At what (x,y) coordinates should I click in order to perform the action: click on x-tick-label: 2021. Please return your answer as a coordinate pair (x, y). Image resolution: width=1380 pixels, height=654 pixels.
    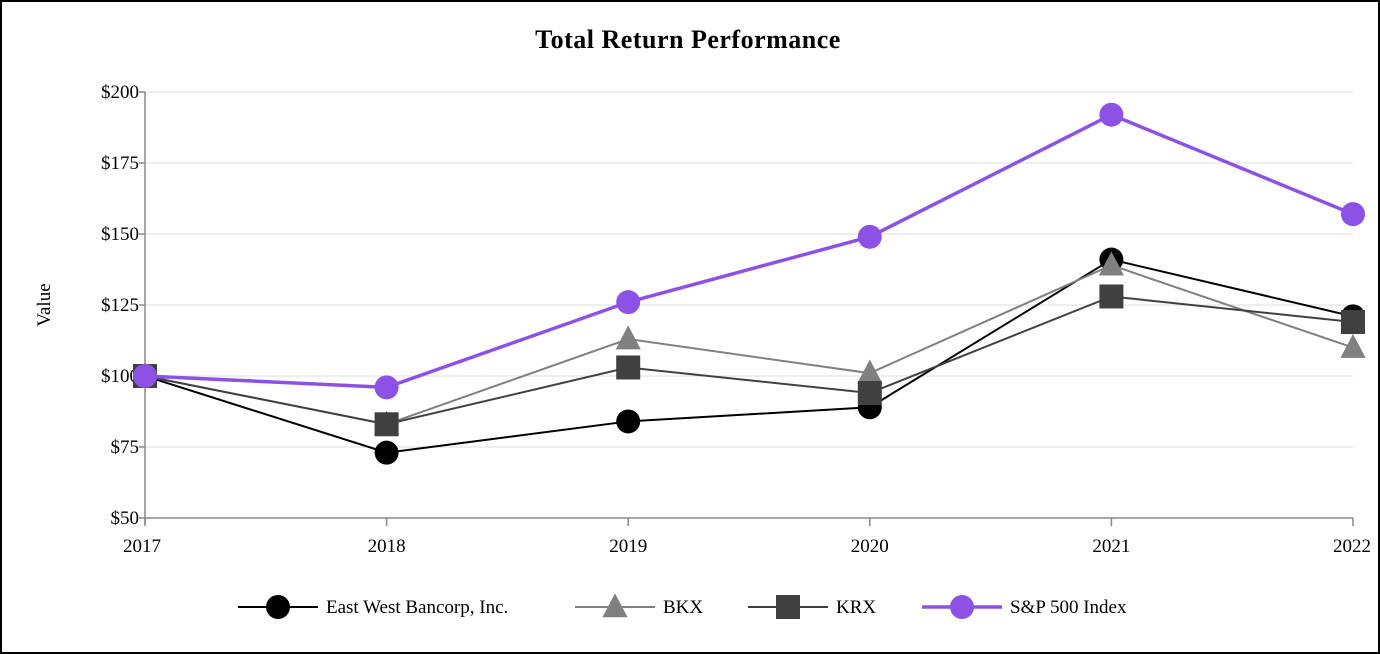
    Looking at the image, I should click on (1111, 546).